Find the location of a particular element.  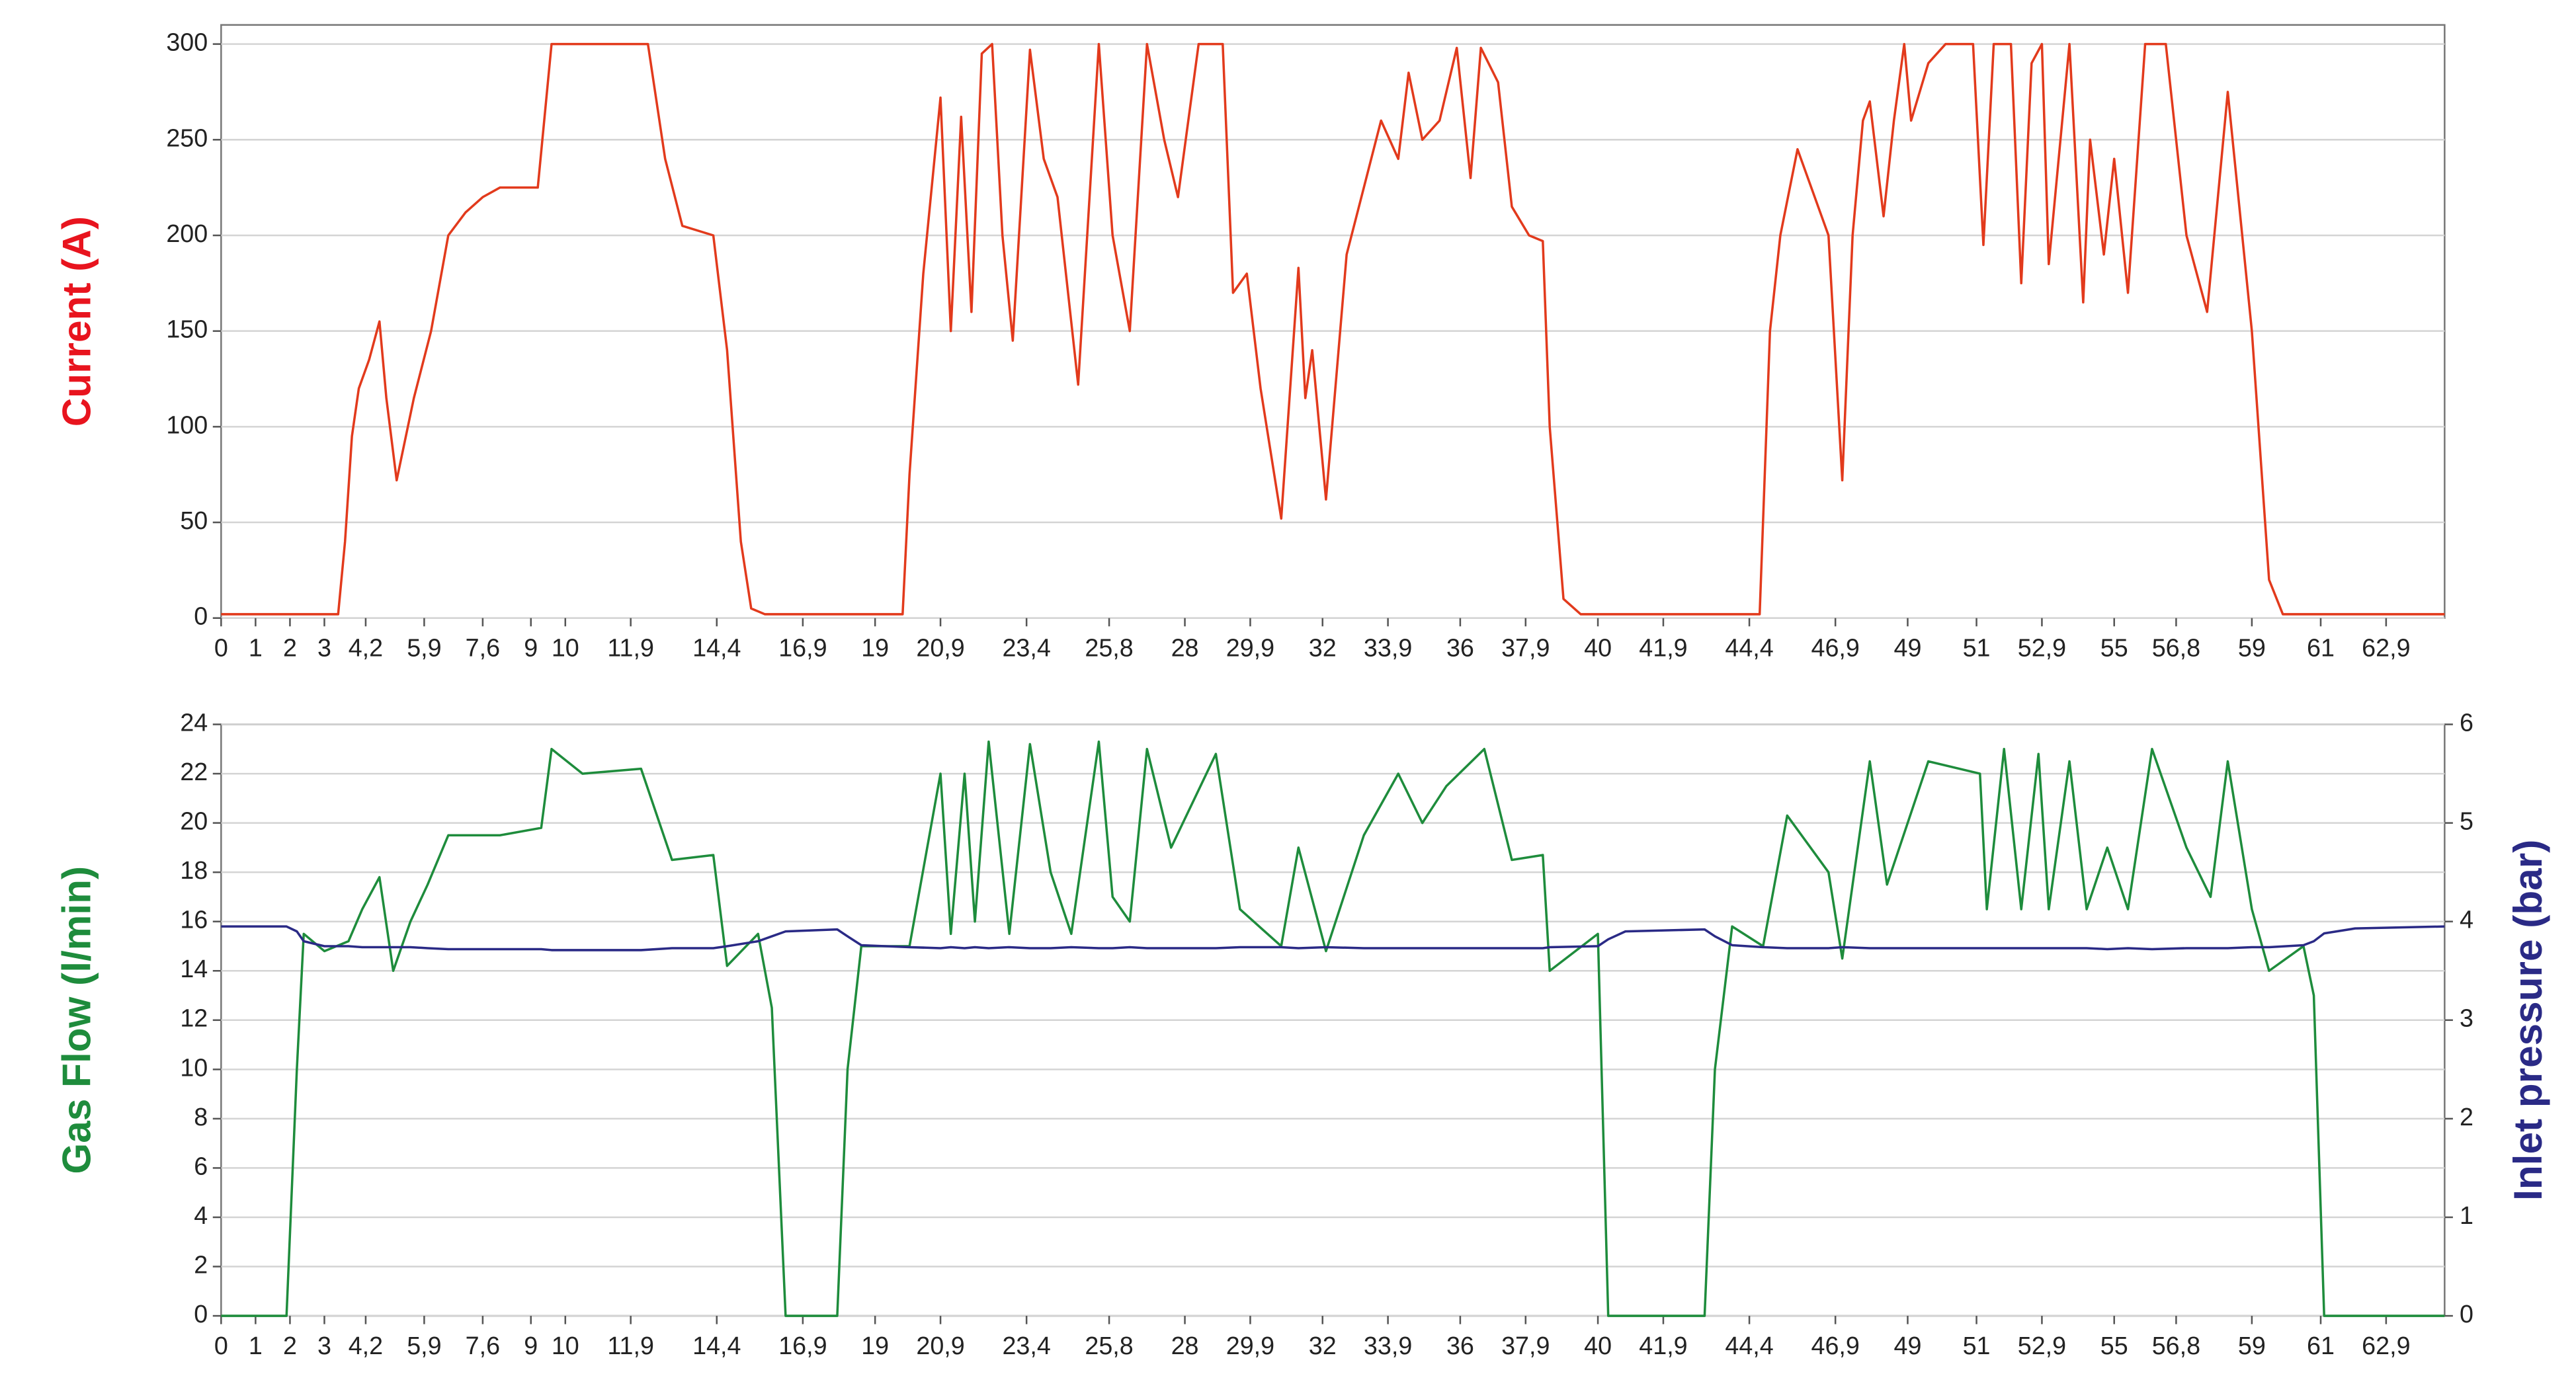

y-tick-label: 4 is located at coordinates (201, 1215).